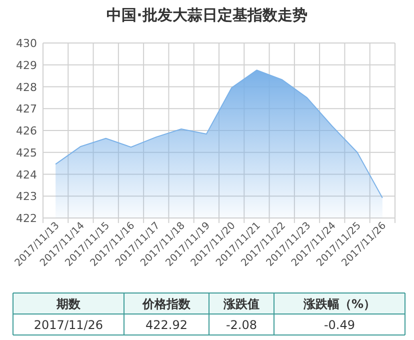 The height and width of the screenshot is (340, 414). Describe the element at coordinates (26, 43) in the screenshot. I see `y-tick-label: 430` at that location.